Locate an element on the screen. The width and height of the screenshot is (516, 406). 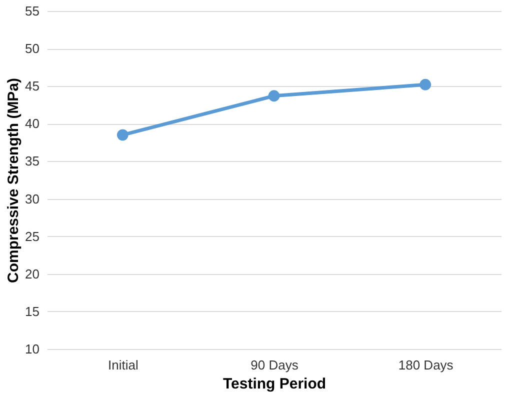
y-tick-label: 15 is located at coordinates (32, 311).